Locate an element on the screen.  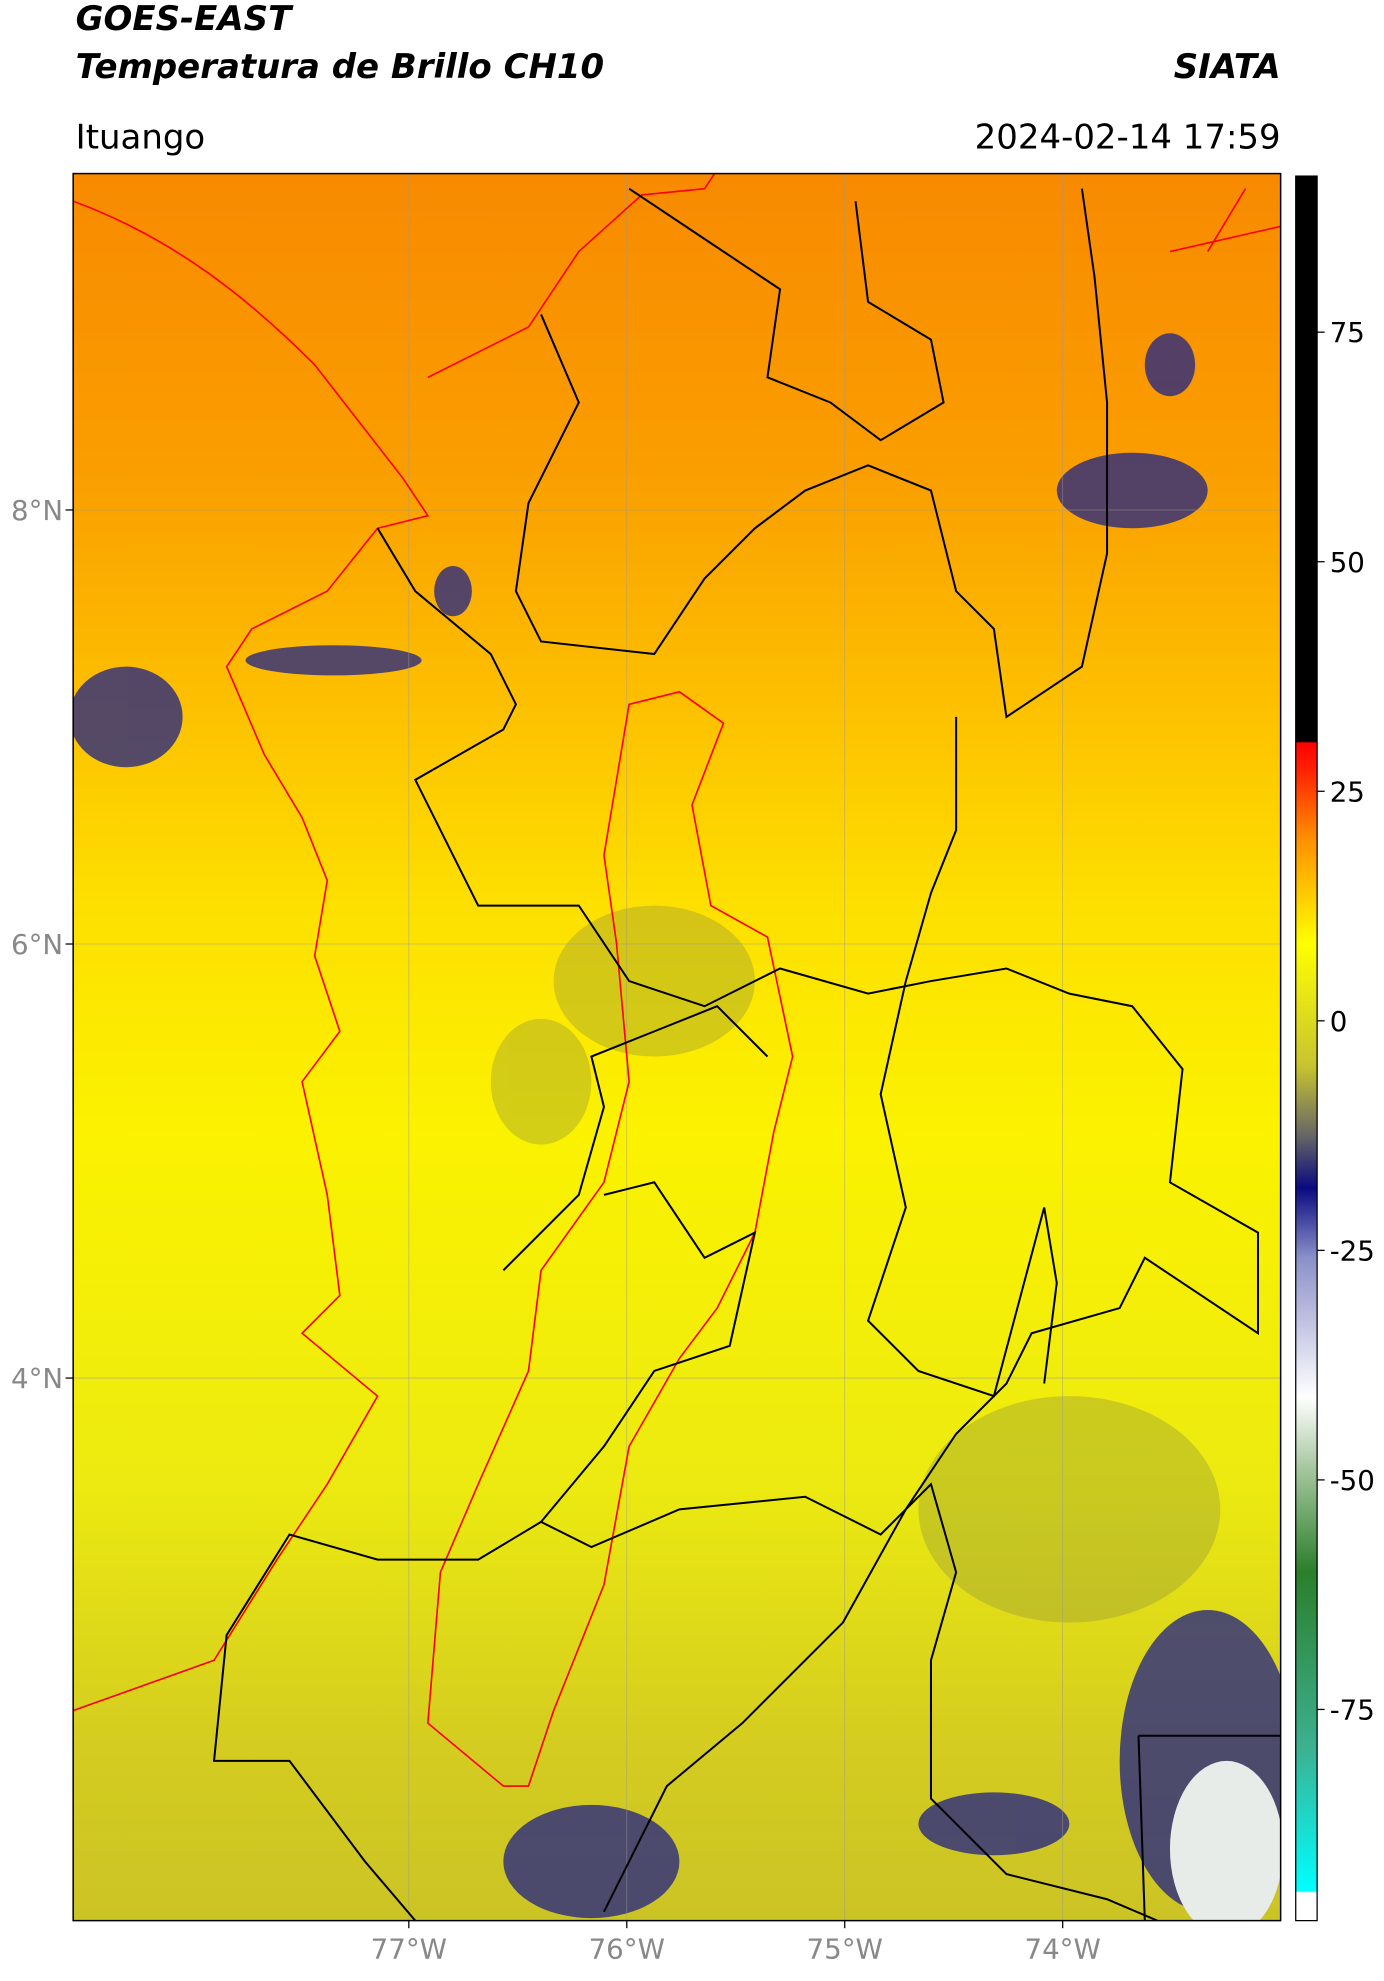
very-cold-core is located at coordinates (1225, 1840).